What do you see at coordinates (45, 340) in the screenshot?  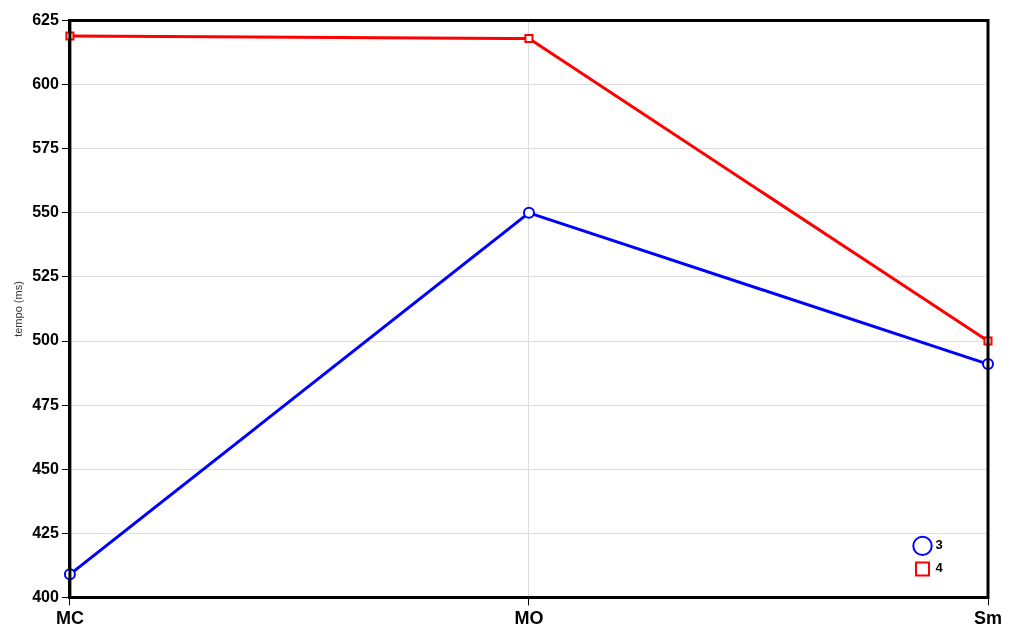 I see `y-tick-label: 500` at bounding box center [45, 340].